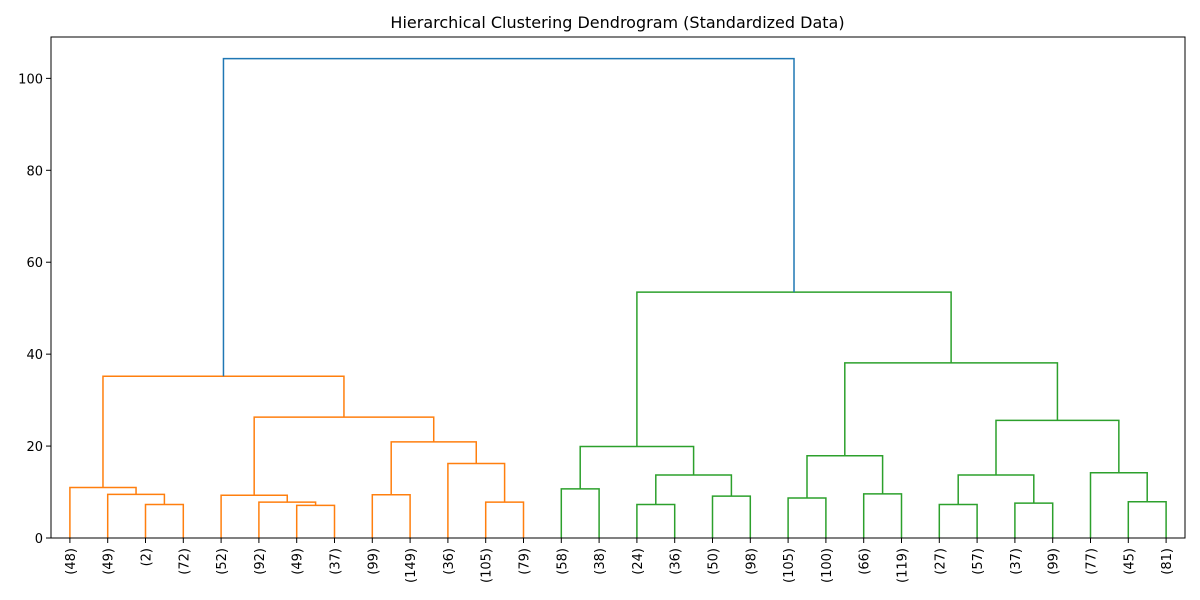 The width and height of the screenshot is (1200, 600). I want to click on y-tick-label: 80, so click(34, 171).